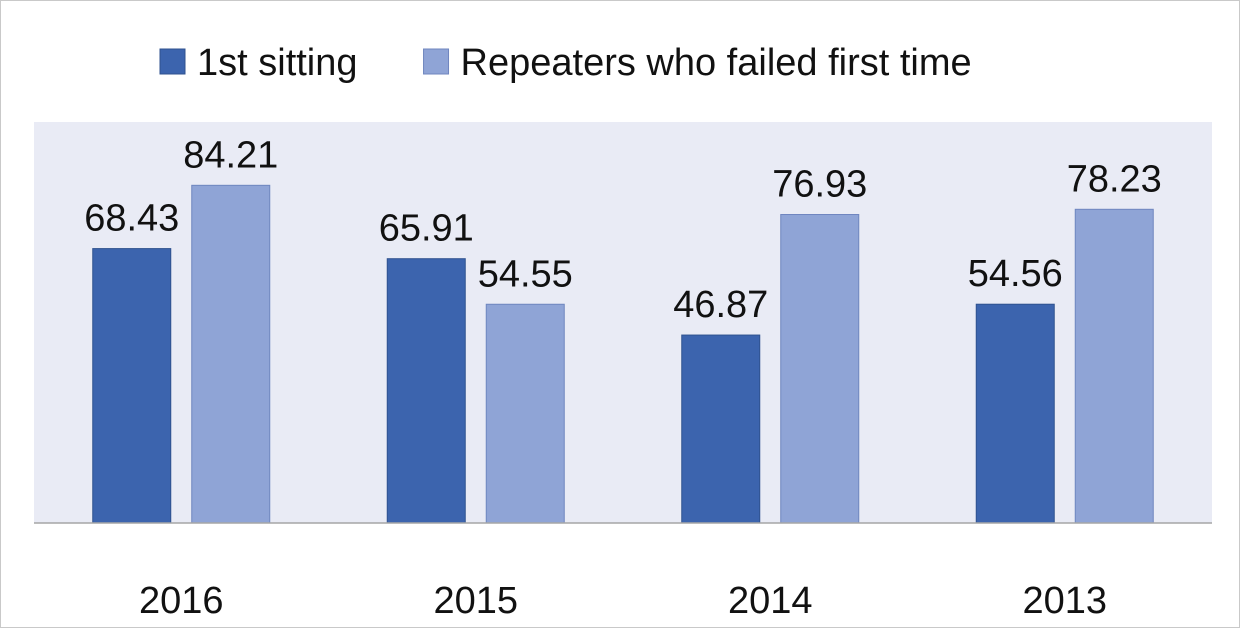 Image resolution: width=1240 pixels, height=628 pixels. Describe the element at coordinates (1015, 274) in the screenshot. I see `data-label: 54.56` at that location.